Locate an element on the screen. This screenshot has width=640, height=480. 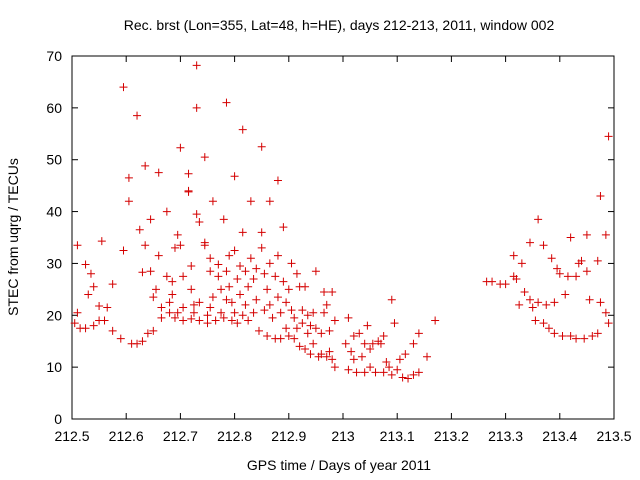
y-tick-label: 10 is located at coordinates (54, 367).